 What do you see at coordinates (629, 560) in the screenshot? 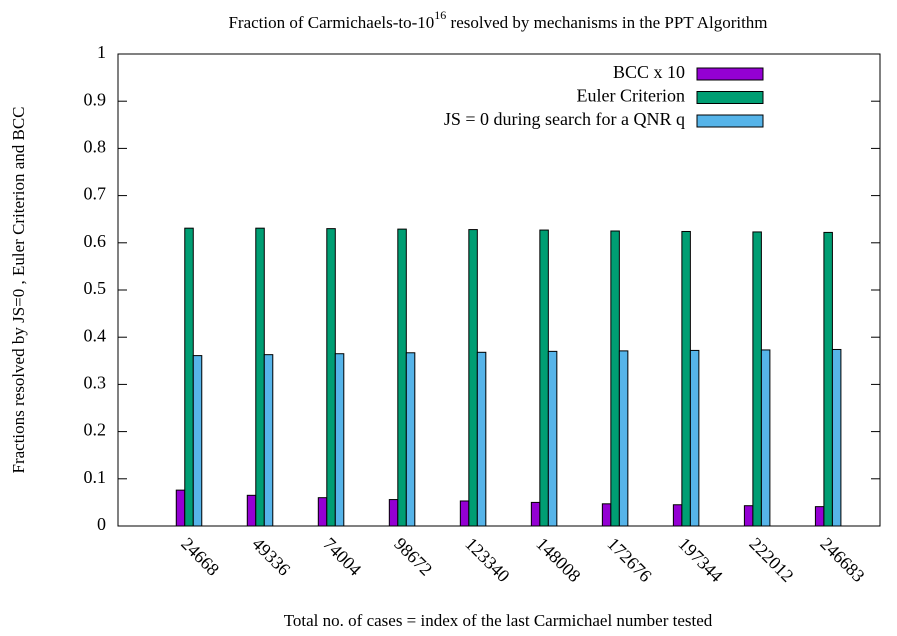
I see `x-tick-label: 172676` at bounding box center [629, 560].